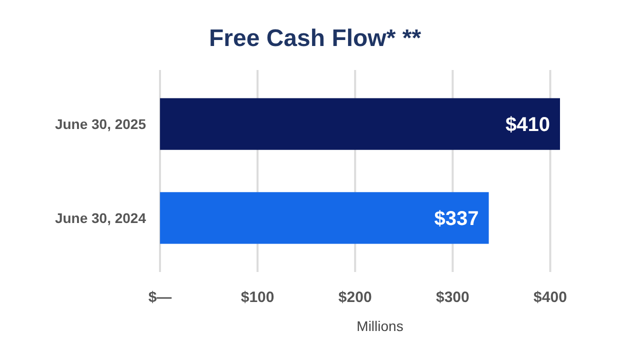 The width and height of the screenshot is (630, 360). I want to click on data-label: $337, so click(456, 219).